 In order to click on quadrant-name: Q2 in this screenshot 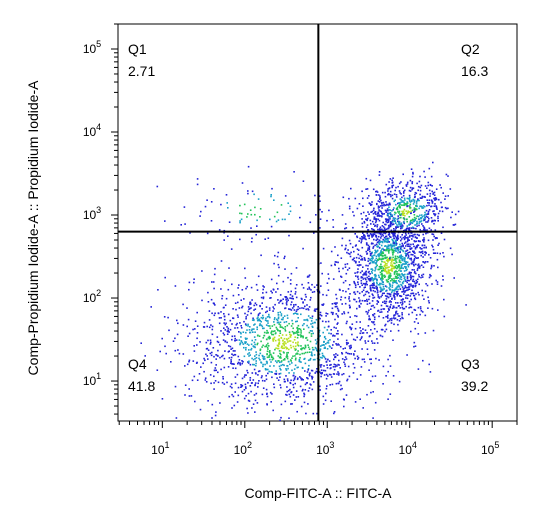, I will do `click(470, 49)`.